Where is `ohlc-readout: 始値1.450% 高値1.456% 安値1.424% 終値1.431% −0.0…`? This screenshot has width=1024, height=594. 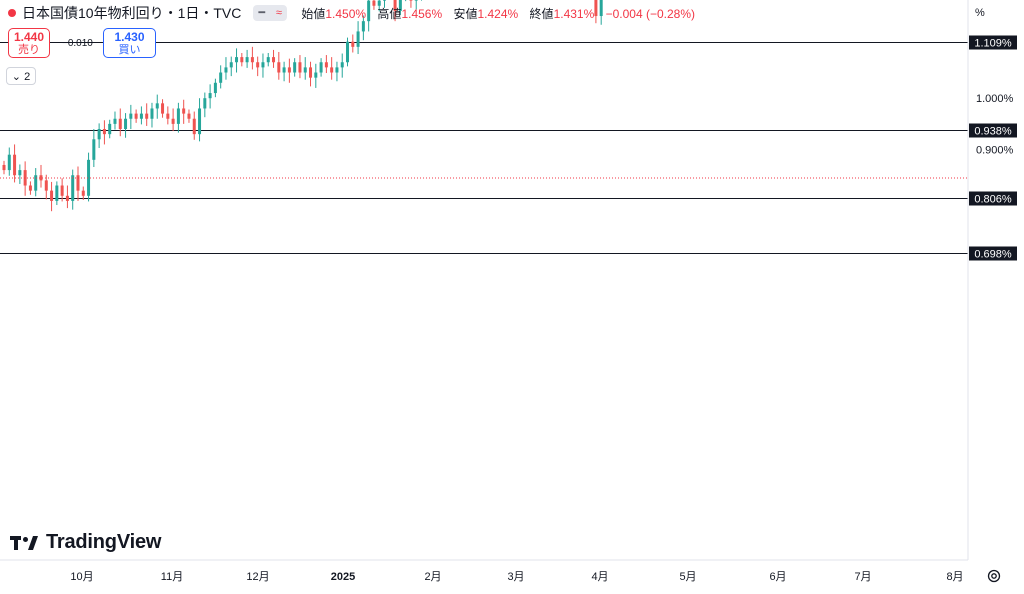
ohlc-readout: 始値1.450% 高値1.456% 安値1.424% 終値1.431% −0.0… is located at coordinates (498, 13).